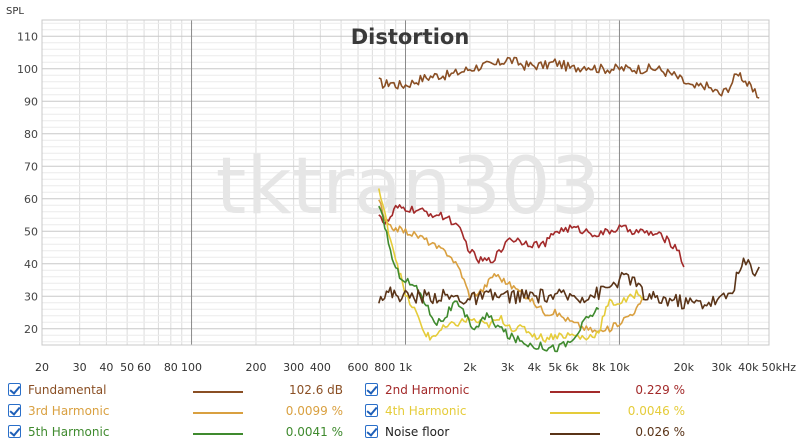 The width and height of the screenshot is (799, 447). What do you see at coordinates (185, 411) in the screenshot?
I see `legend-item-3rd-harmonic: 3rd Harmonic 0.0099 %` at bounding box center [185, 411].